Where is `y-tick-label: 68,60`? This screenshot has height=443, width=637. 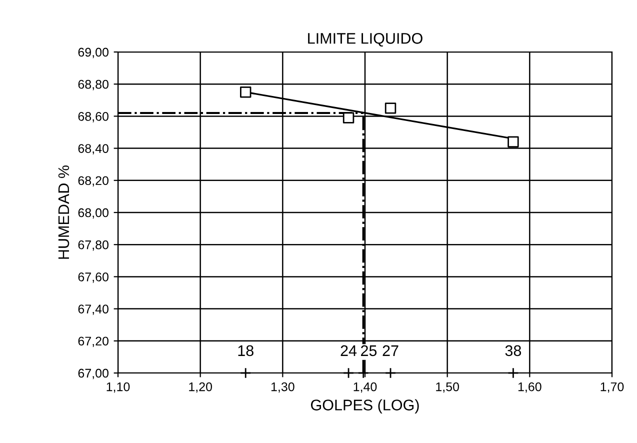
y-tick-label: 68,60 is located at coordinates (93, 117).